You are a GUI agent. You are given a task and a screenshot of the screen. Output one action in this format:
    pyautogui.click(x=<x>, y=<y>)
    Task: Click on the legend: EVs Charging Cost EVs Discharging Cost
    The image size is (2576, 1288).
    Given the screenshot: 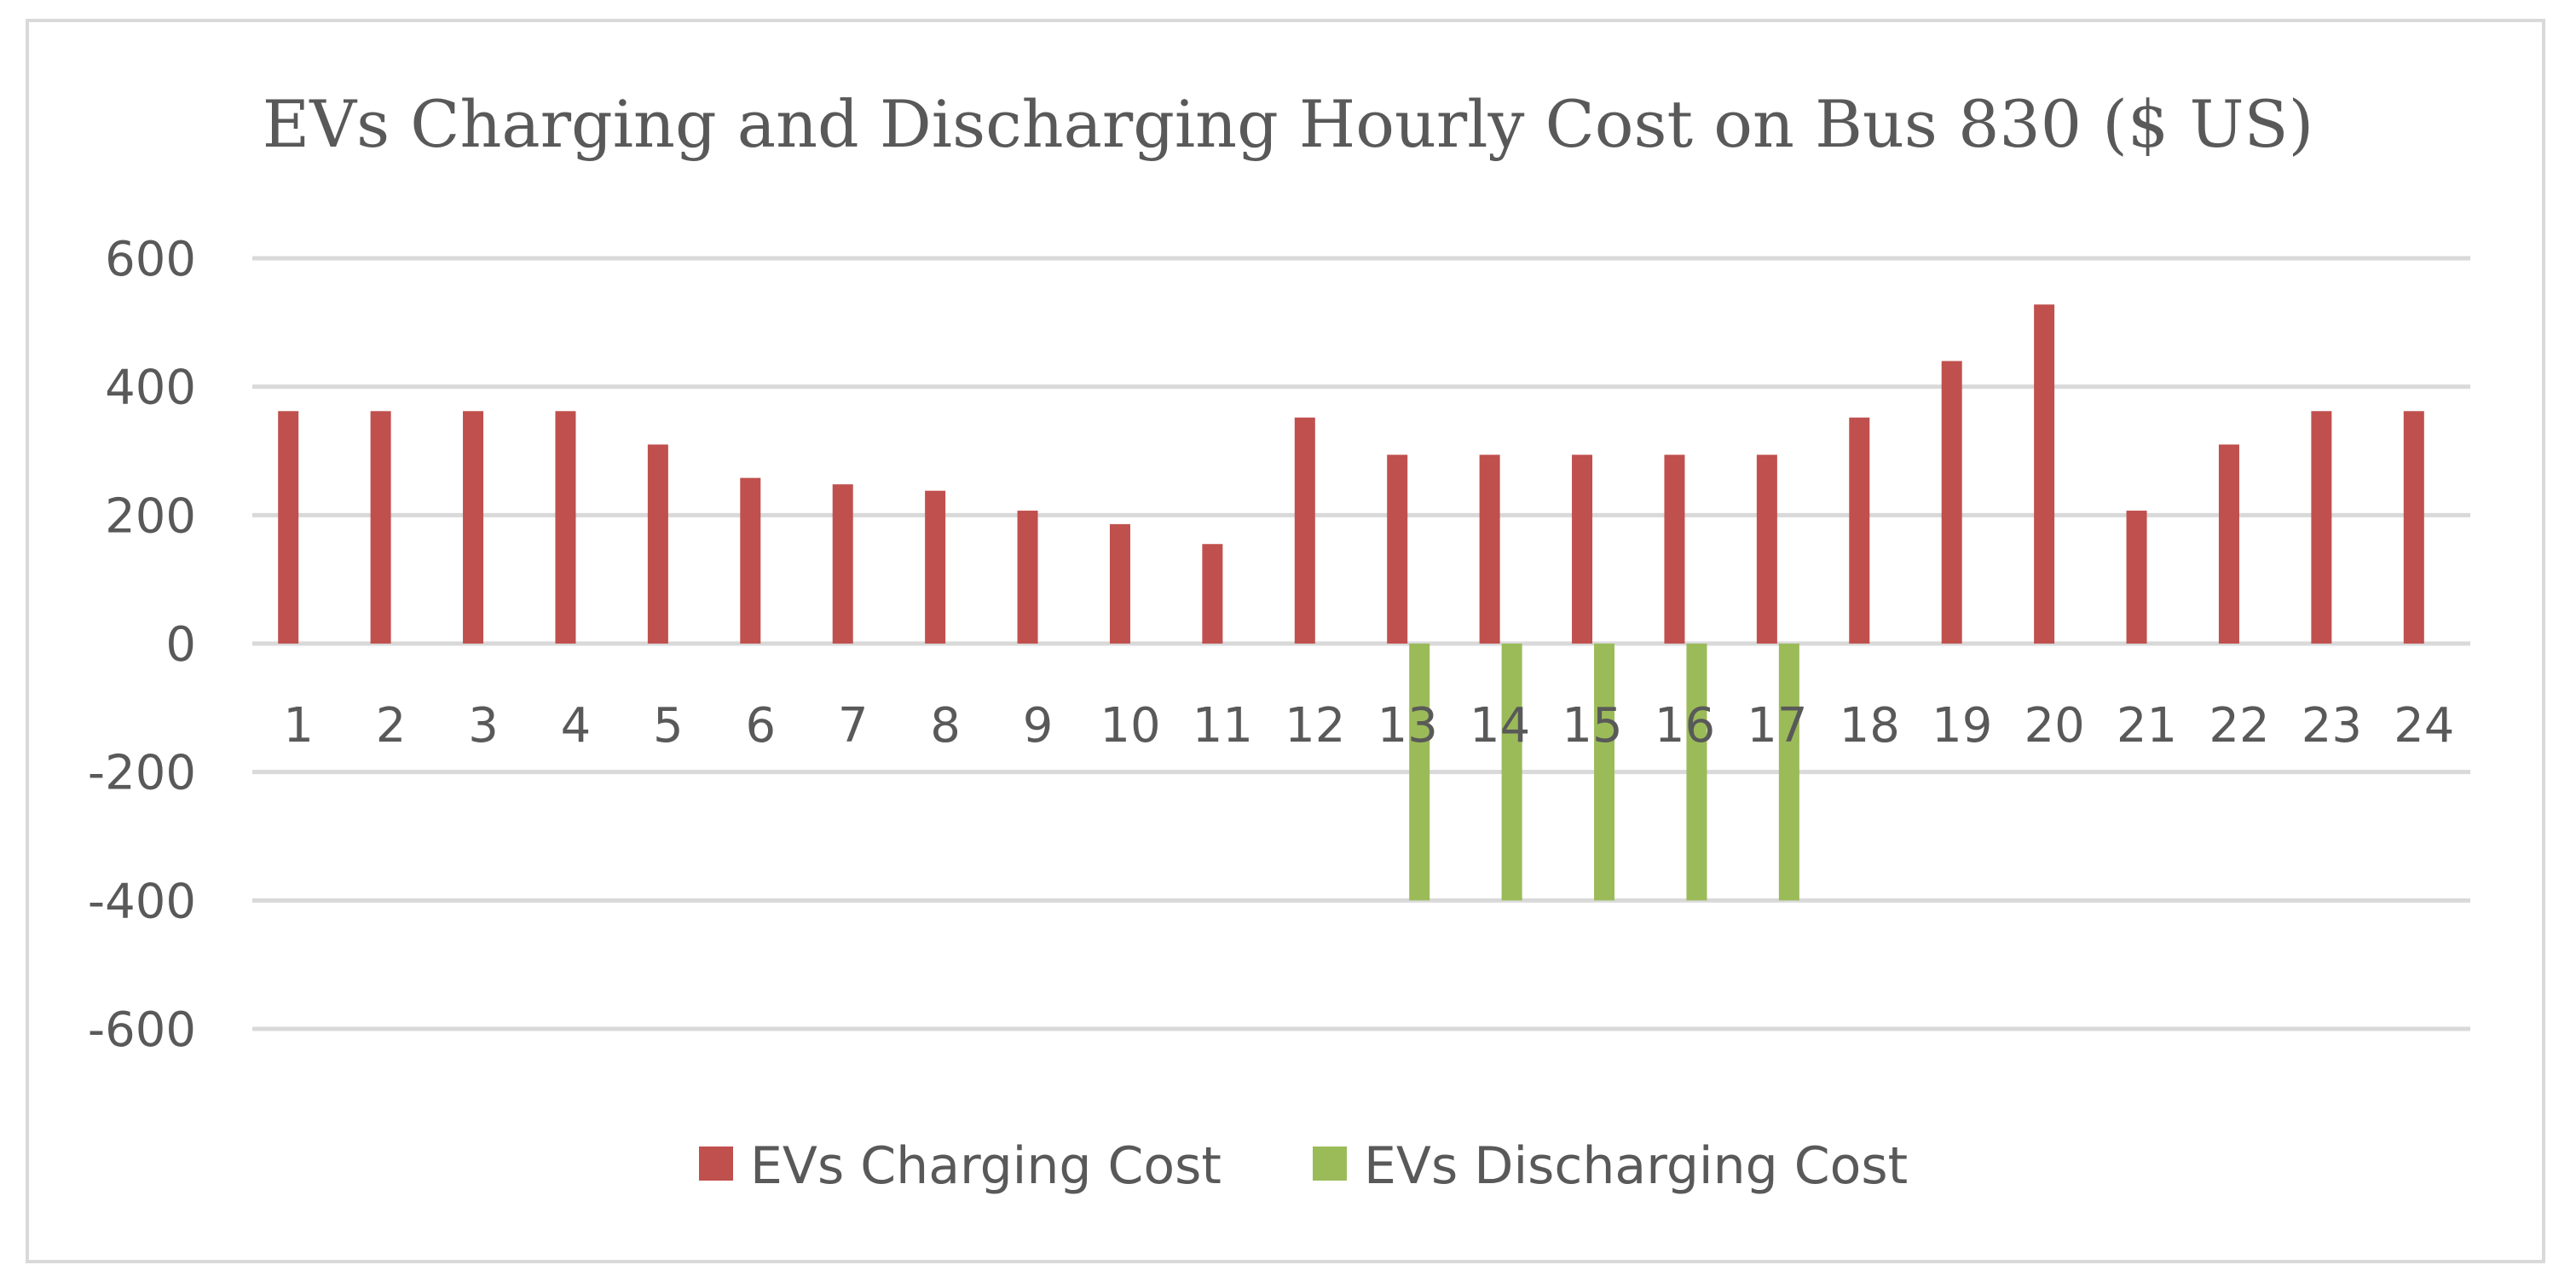 What is the action you would take?
    pyautogui.click(x=1303, y=1166)
    